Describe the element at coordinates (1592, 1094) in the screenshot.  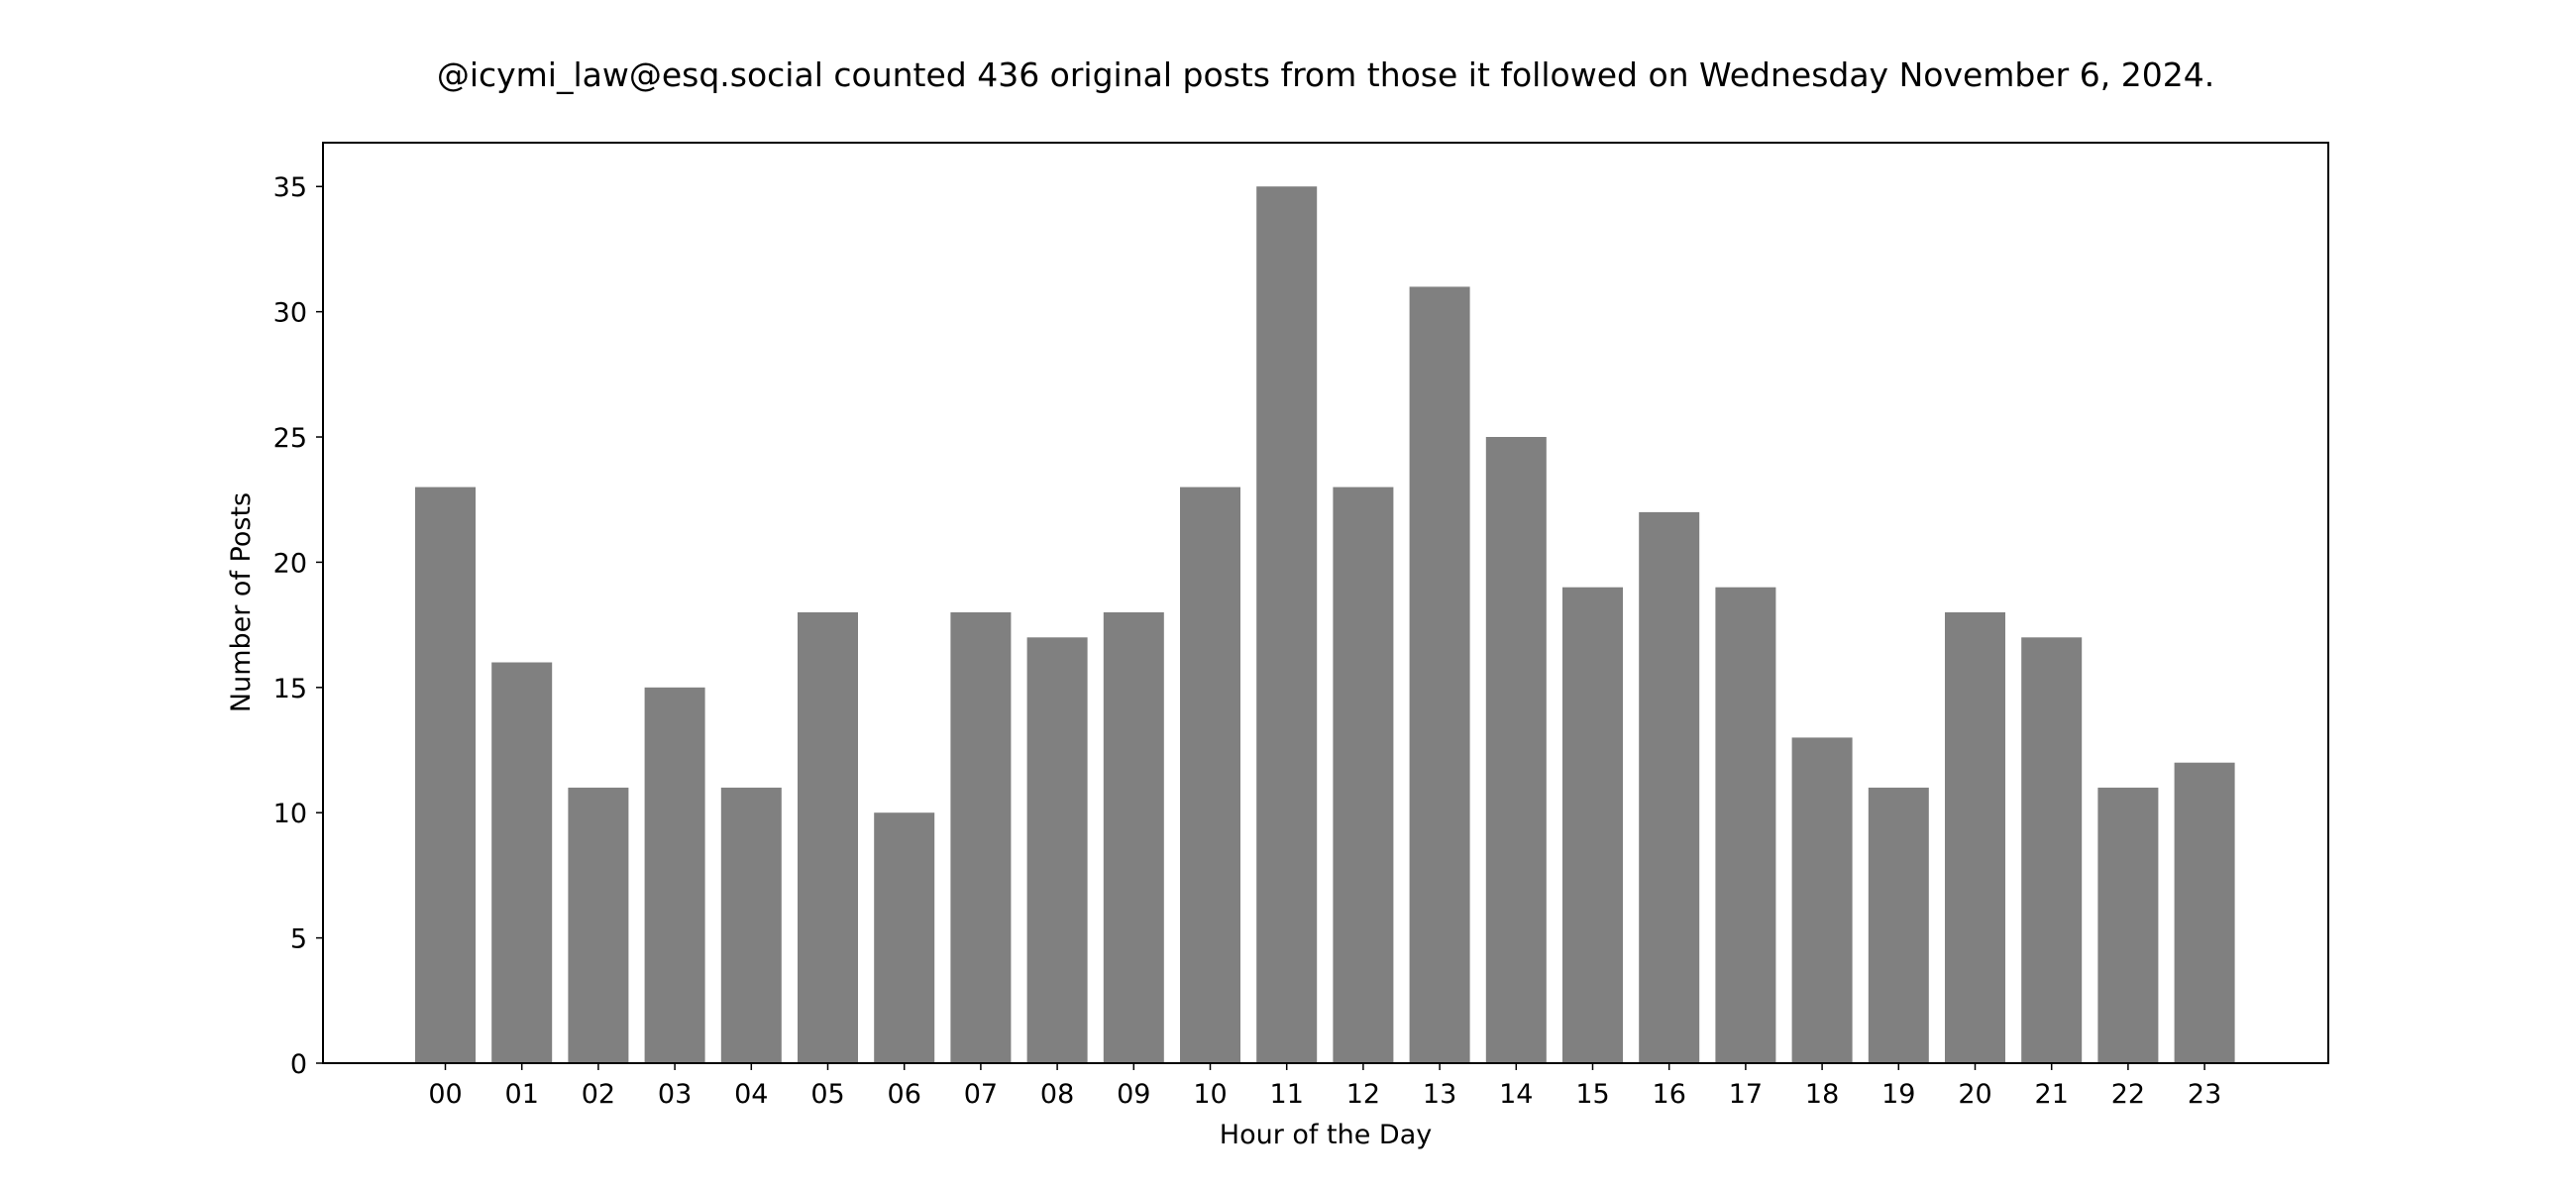
I see `x-tick-label: 15` at that location.